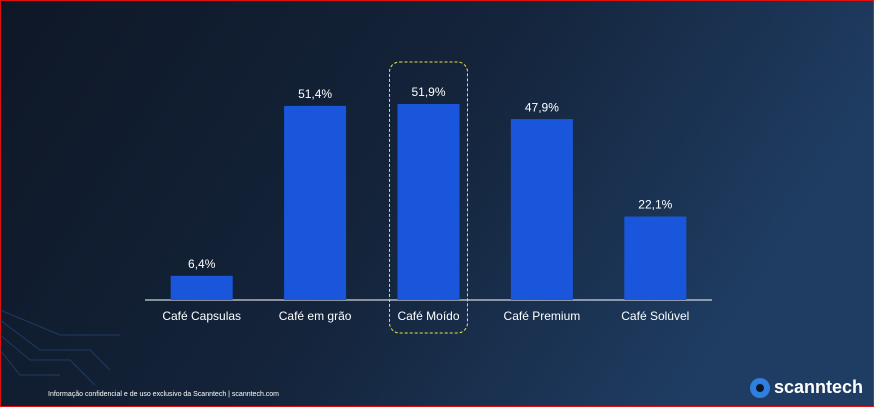 The height and width of the screenshot is (407, 874). What do you see at coordinates (542, 107) in the screenshot?
I see `value-label: 47,9%` at bounding box center [542, 107].